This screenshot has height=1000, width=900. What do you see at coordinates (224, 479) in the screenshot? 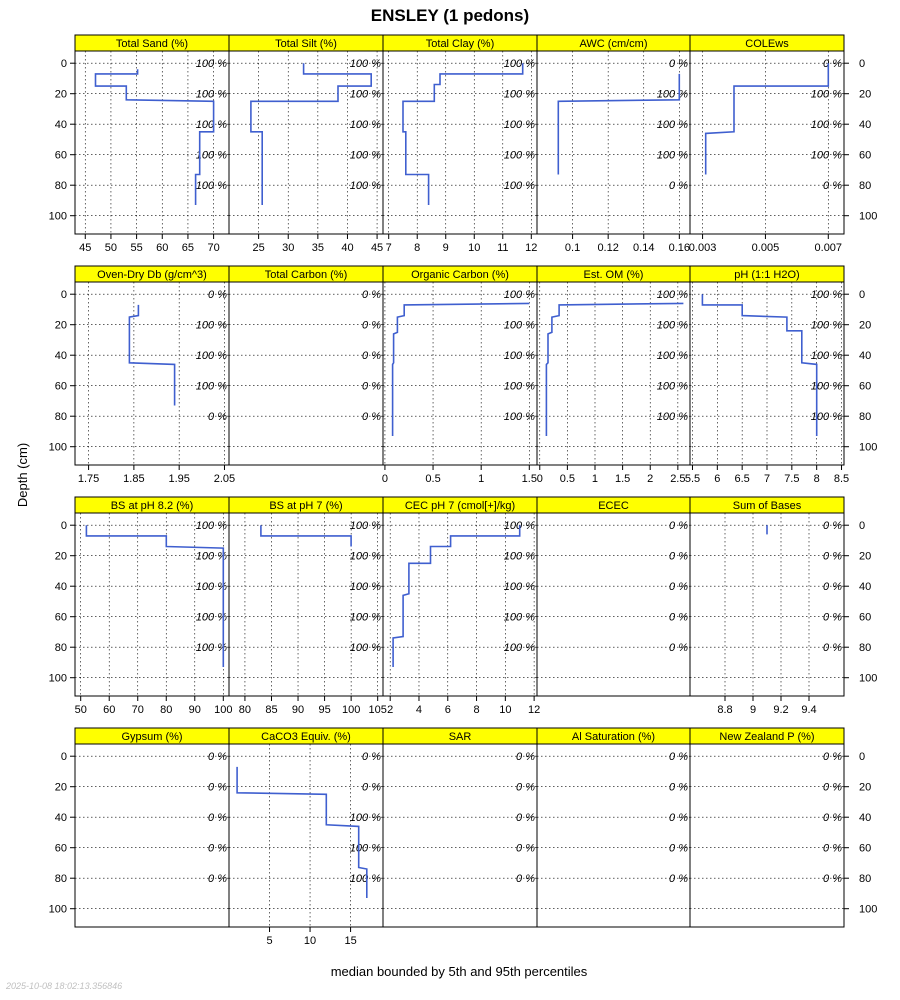
I see `x-tick-label: 2.05` at bounding box center [224, 479].